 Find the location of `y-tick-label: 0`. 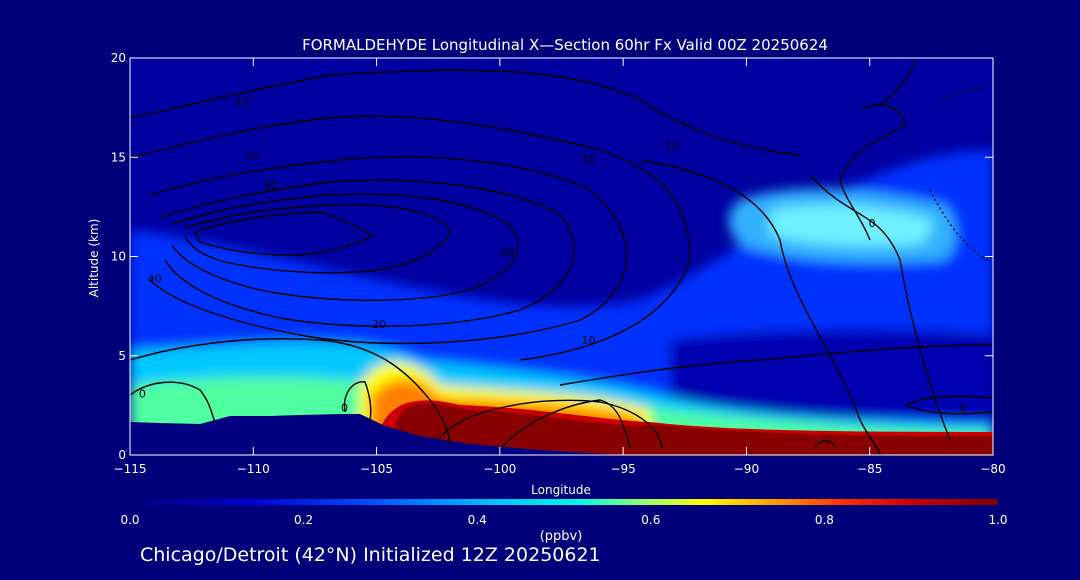

y-tick-label: 0 is located at coordinates (122, 455).